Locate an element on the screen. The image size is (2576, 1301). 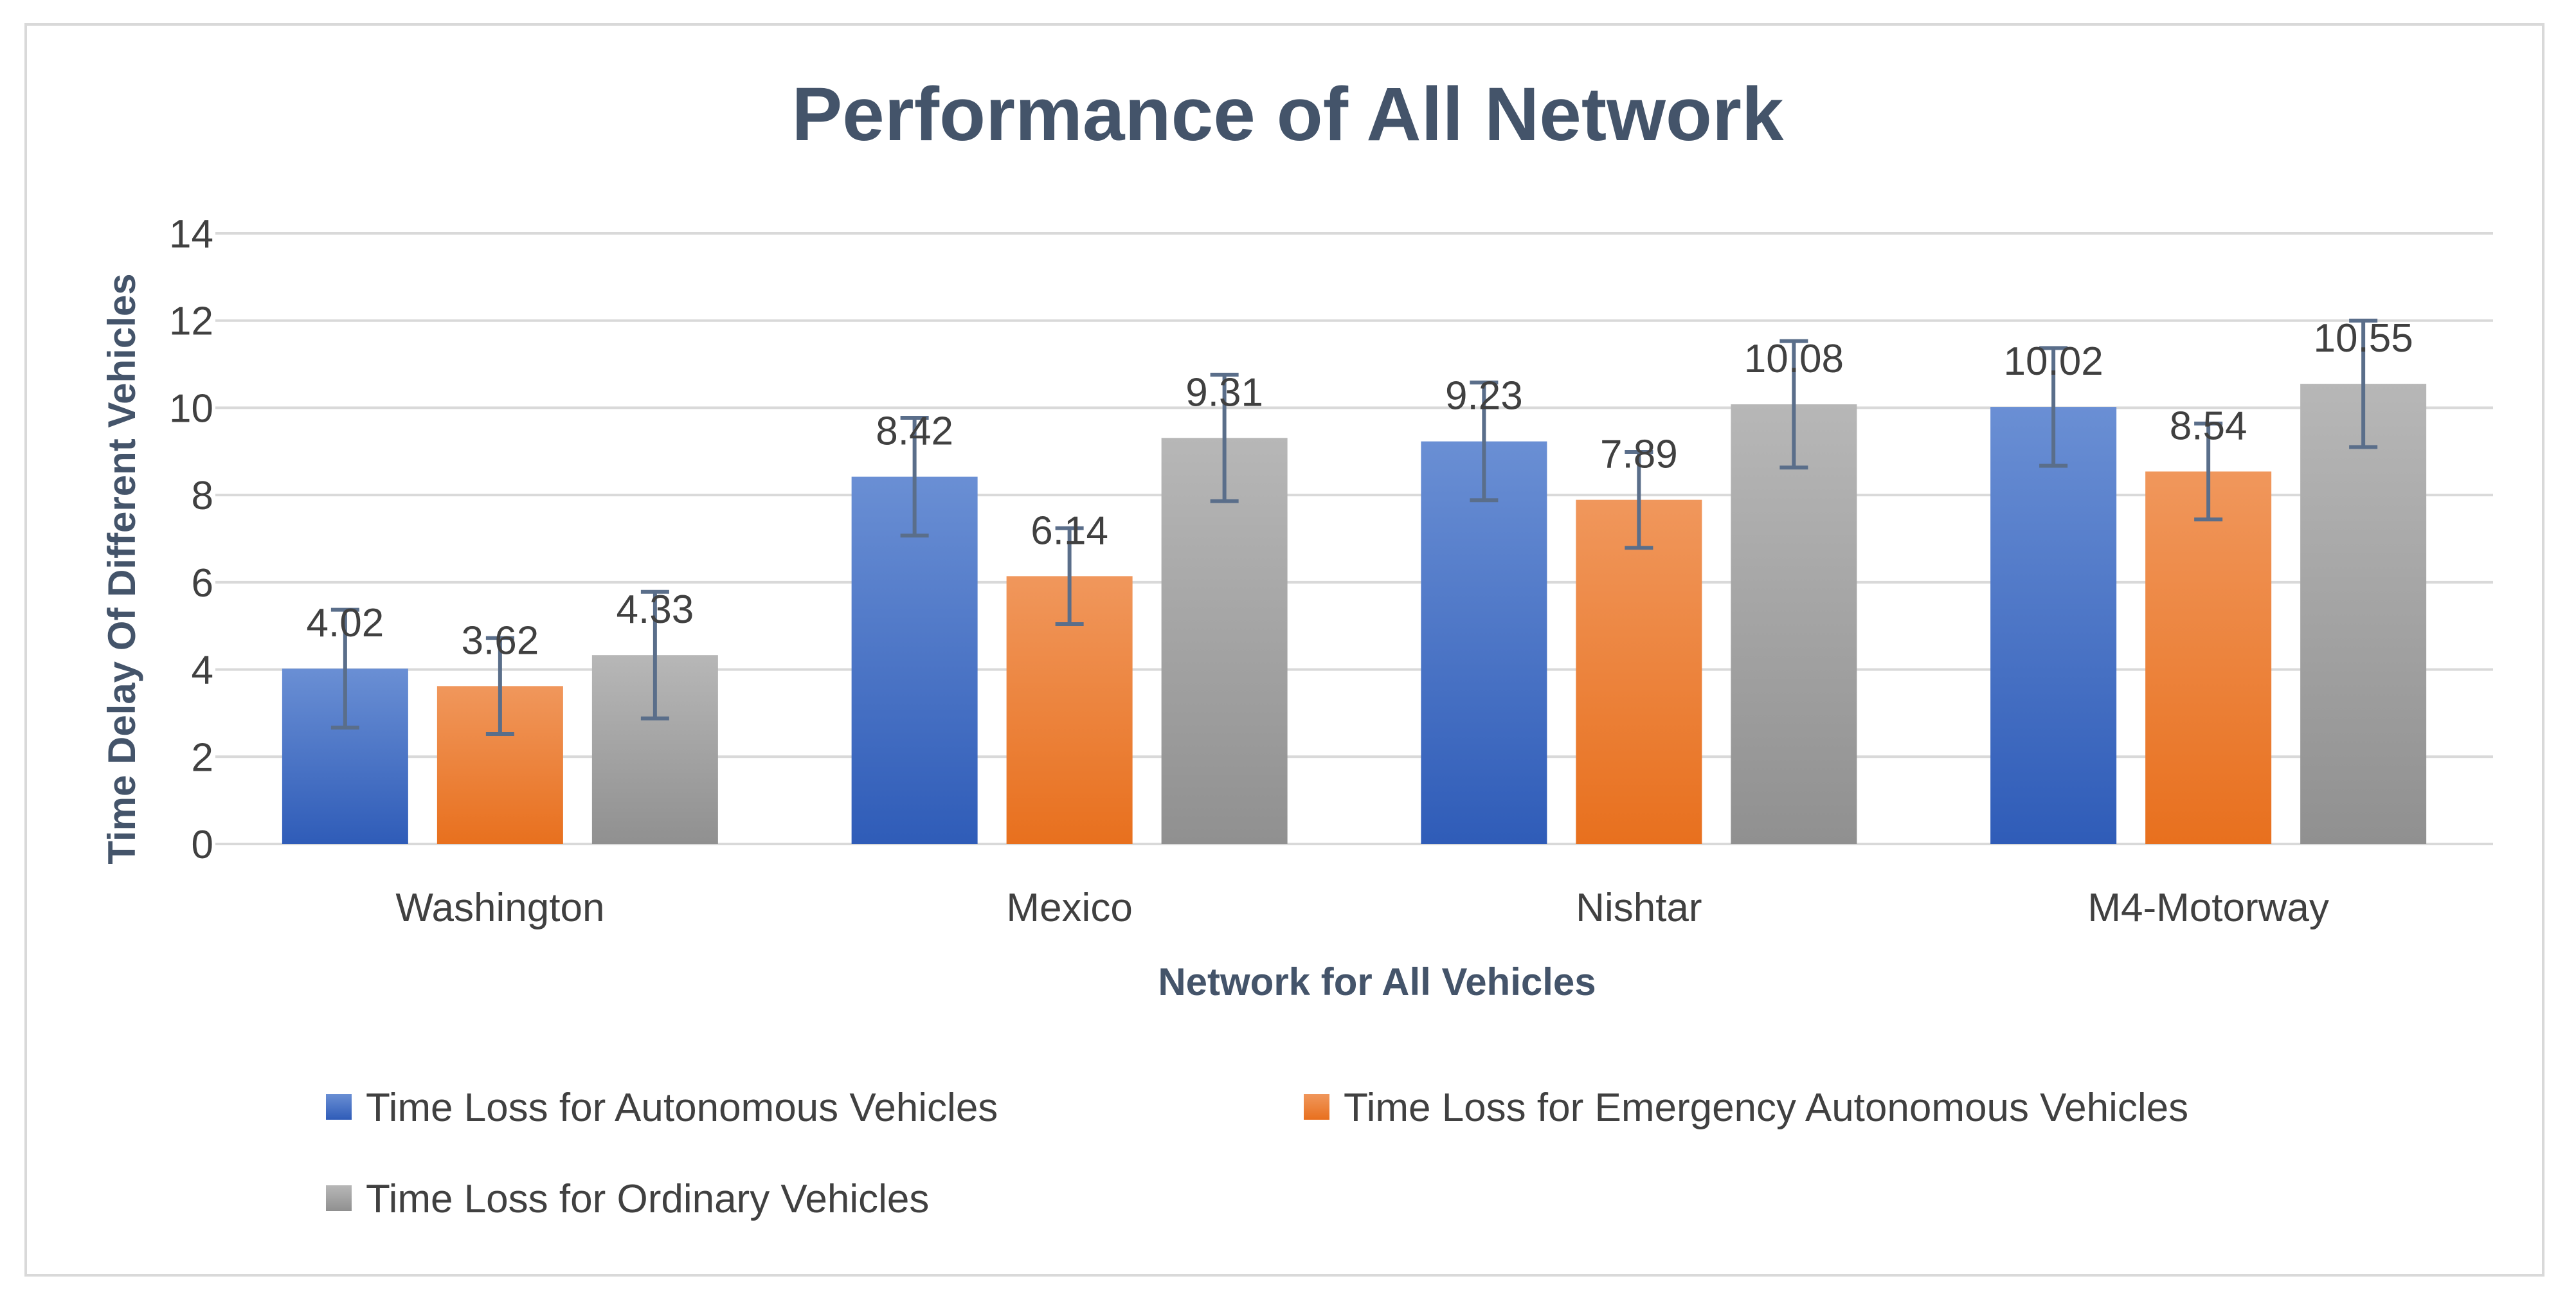
data-label: 7.89 is located at coordinates (1639, 455).